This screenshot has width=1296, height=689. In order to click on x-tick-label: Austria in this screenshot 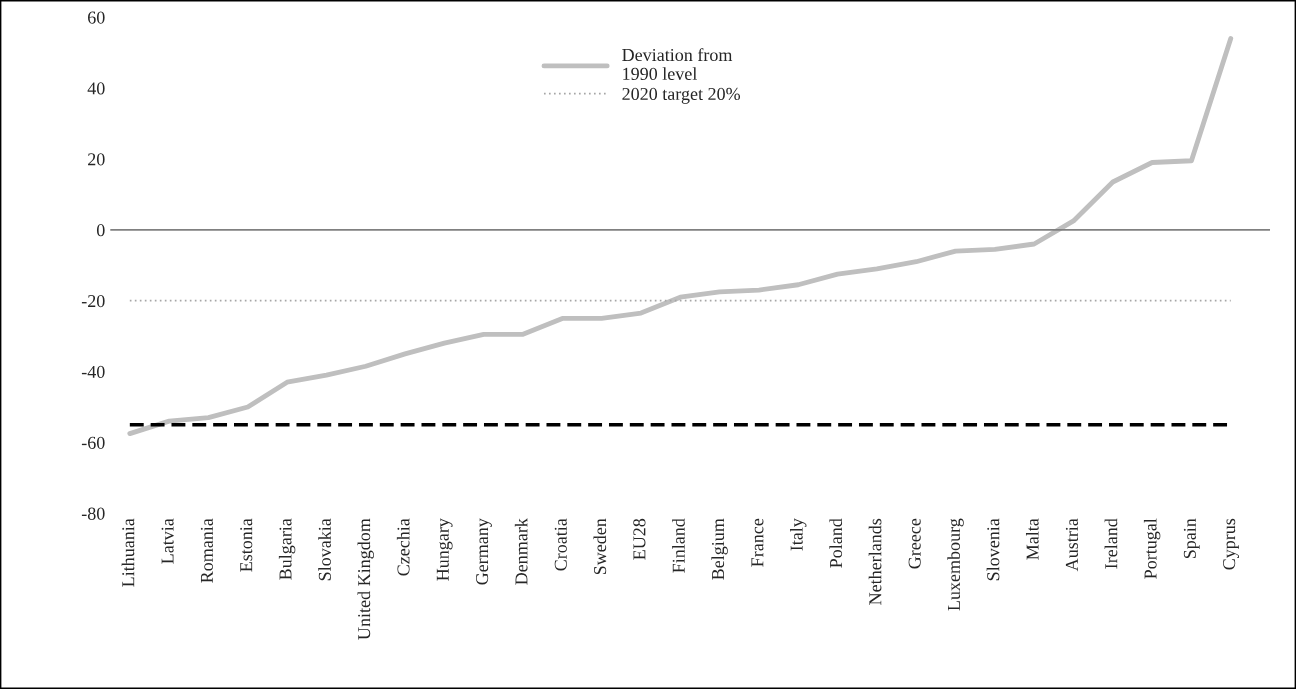, I will do `click(1071, 545)`.